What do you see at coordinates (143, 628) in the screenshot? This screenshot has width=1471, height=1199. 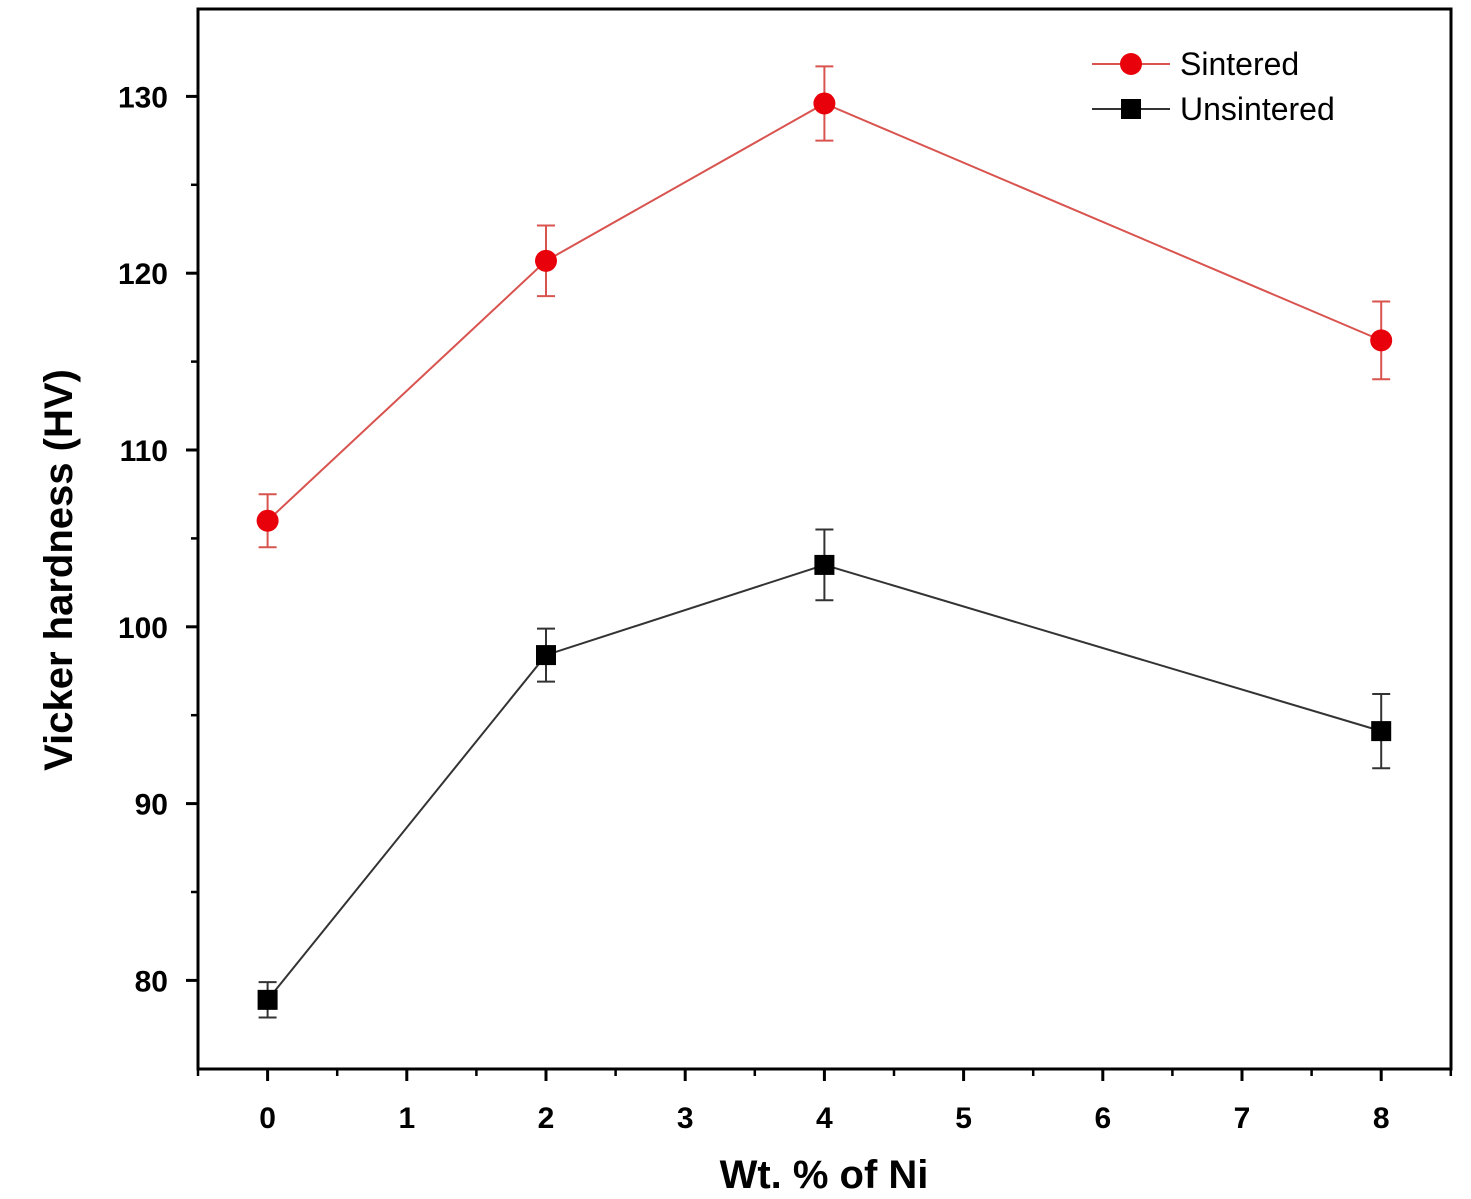 I see `y-tick-label: 100` at bounding box center [143, 628].